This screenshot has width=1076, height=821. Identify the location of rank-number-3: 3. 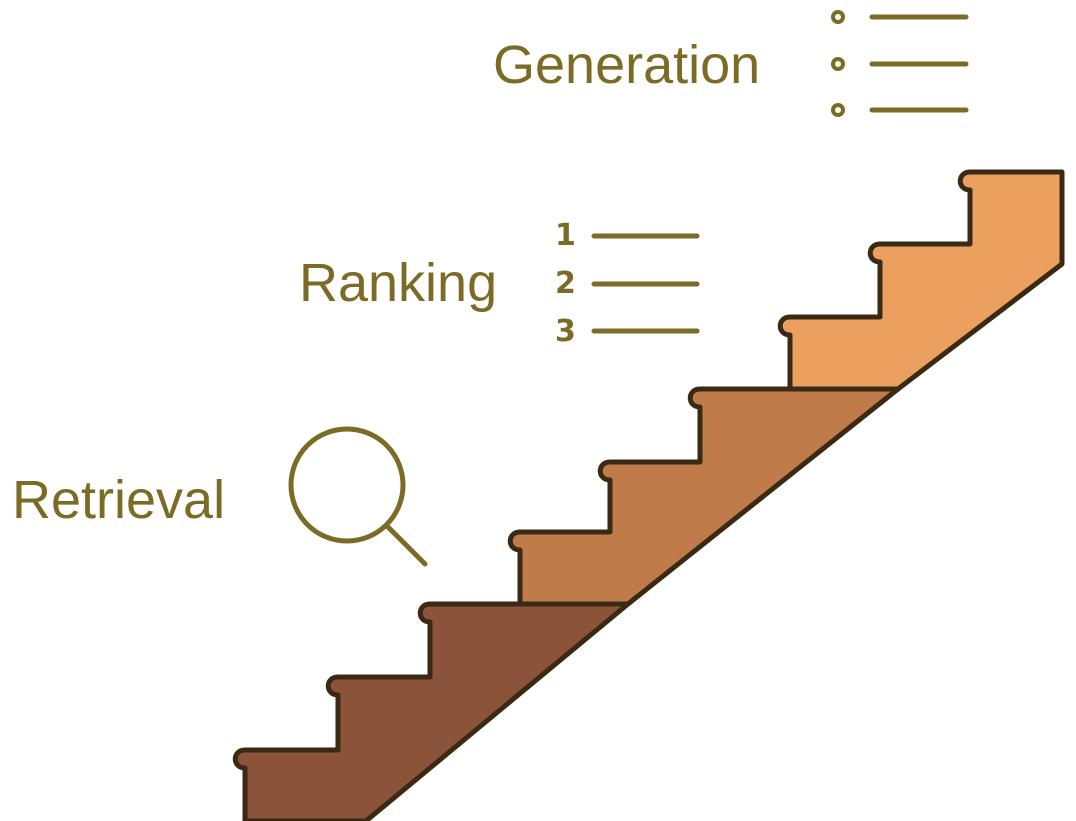
(565, 332).